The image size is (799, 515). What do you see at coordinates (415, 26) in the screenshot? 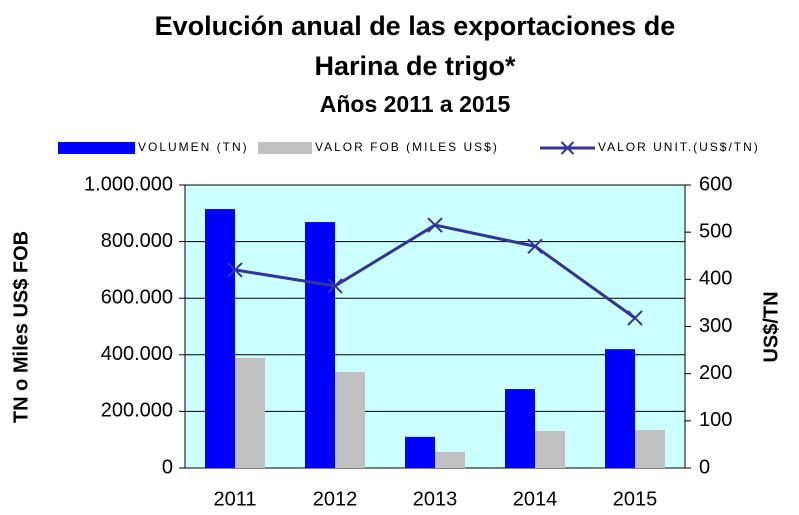
I see `chart-title: Evolución anual de las exportaciones de` at bounding box center [415, 26].